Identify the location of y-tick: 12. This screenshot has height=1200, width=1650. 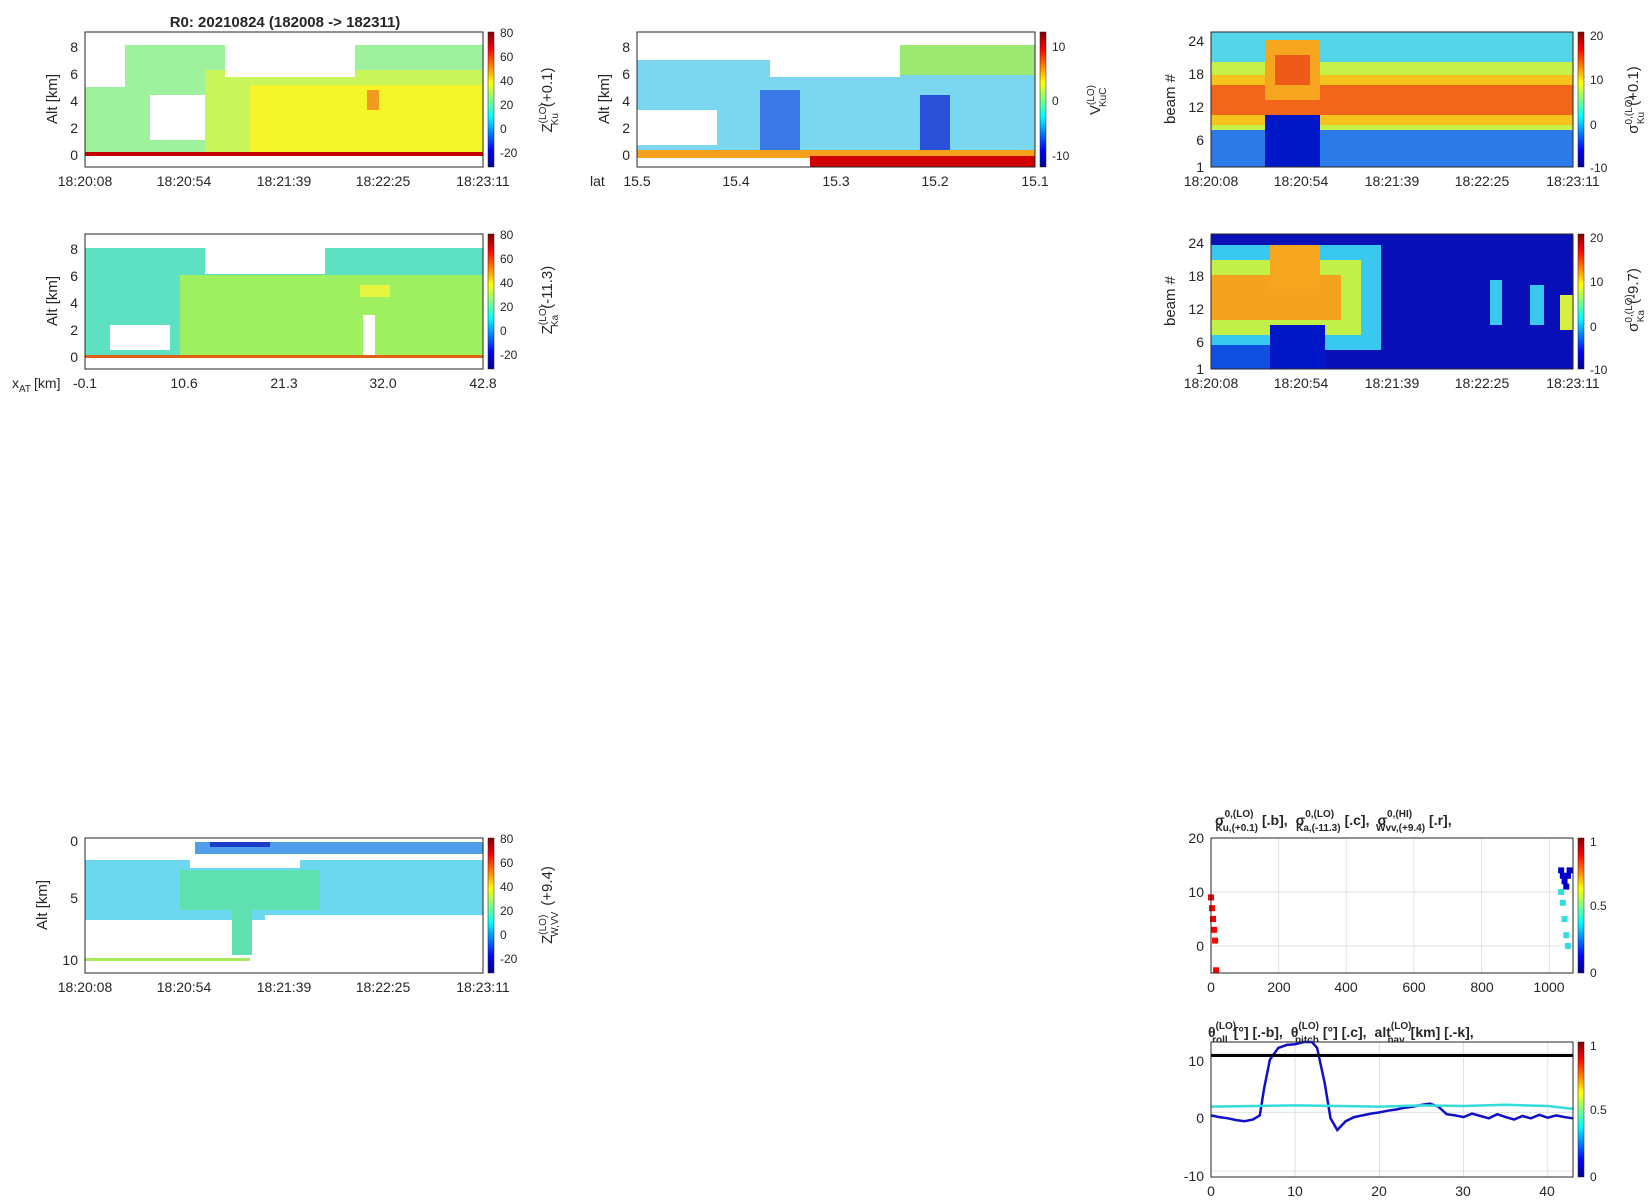
(1196, 107).